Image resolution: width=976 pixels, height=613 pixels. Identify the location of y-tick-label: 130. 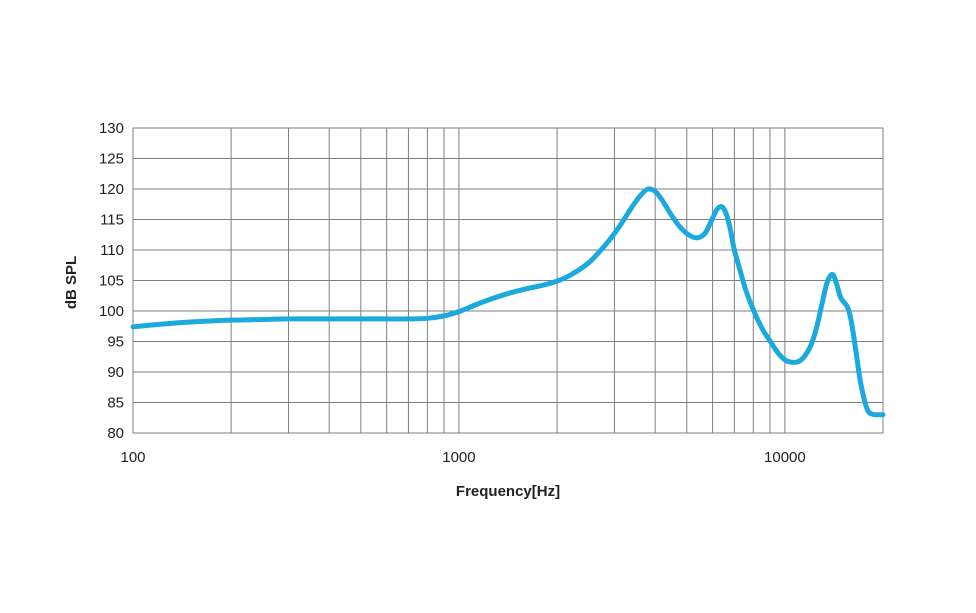
(111, 128).